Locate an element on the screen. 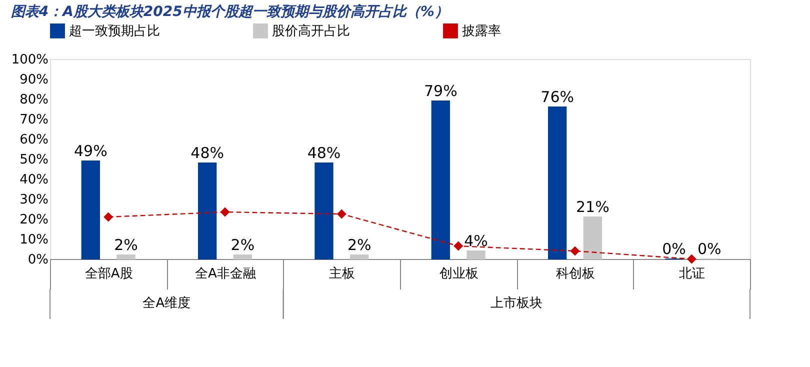  data-label: 79% is located at coordinates (441, 91).